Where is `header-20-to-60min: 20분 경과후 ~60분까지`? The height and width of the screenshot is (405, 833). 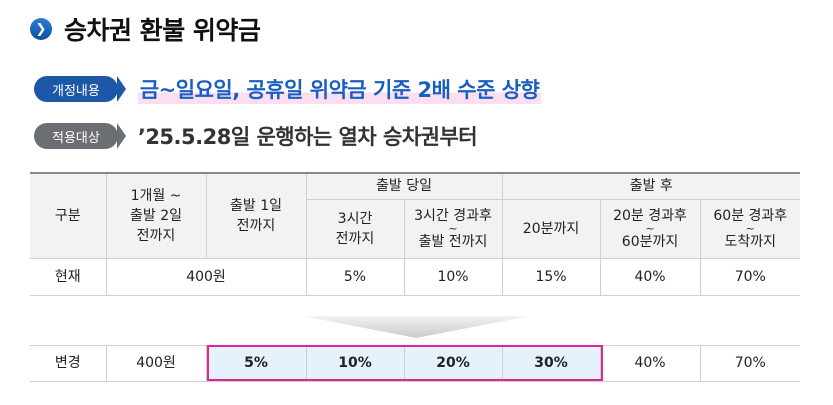
header-20-to-60min: 20분 경과후 ~60분까지 is located at coordinates (650, 229).